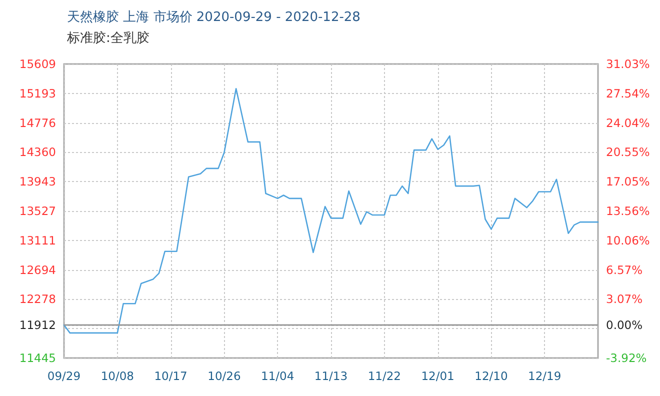 The height and width of the screenshot is (396, 660). What do you see at coordinates (37, 269) in the screenshot?
I see `y-tick-label: 12694` at bounding box center [37, 269].